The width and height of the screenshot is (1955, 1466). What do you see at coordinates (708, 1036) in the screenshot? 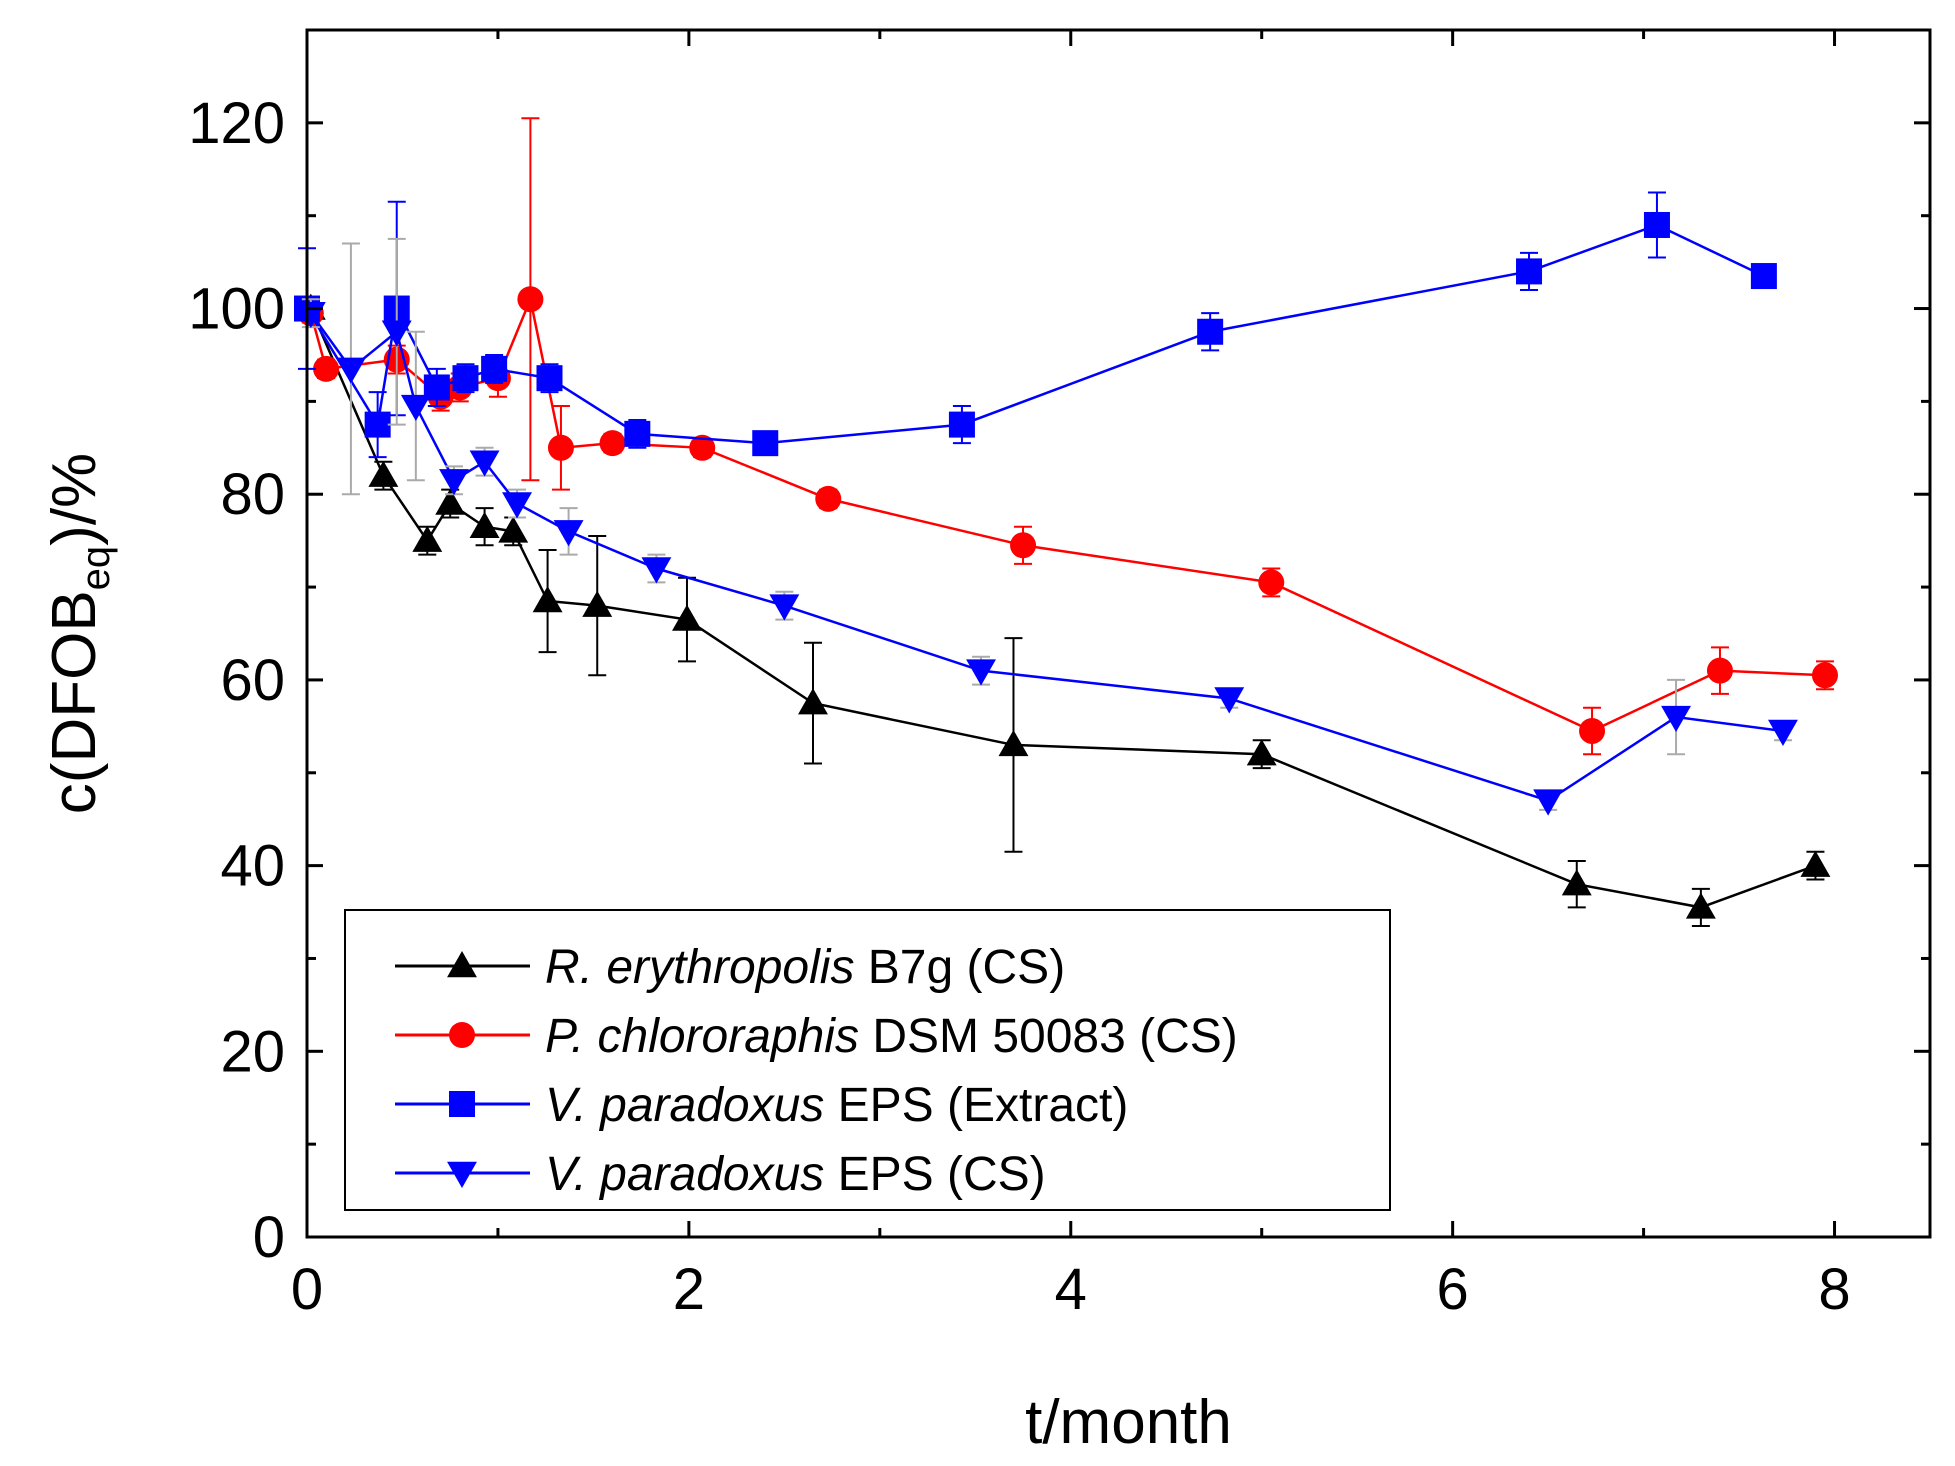
I see `legend-label-italic: P. chlororaphis` at bounding box center [708, 1036].